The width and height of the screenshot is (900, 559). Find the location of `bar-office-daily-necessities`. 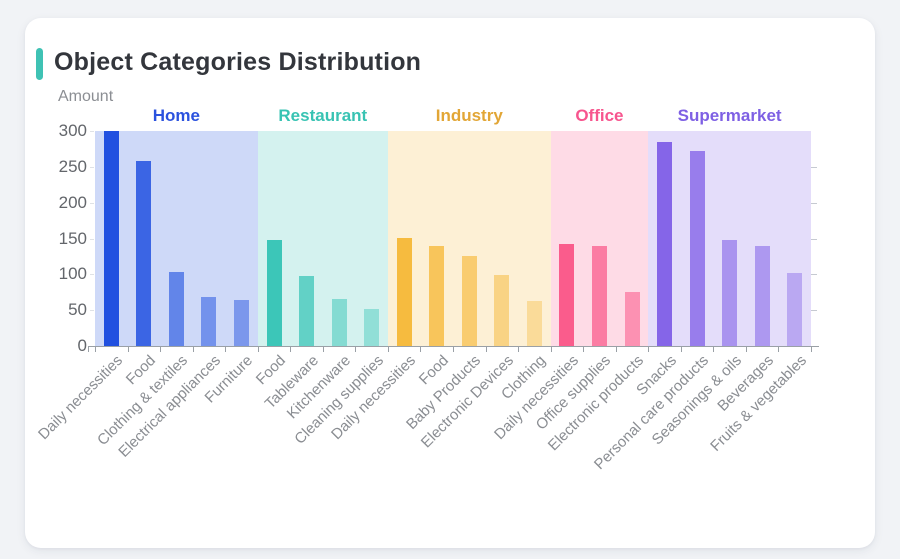

bar-office-daily-necessities is located at coordinates (567, 295).